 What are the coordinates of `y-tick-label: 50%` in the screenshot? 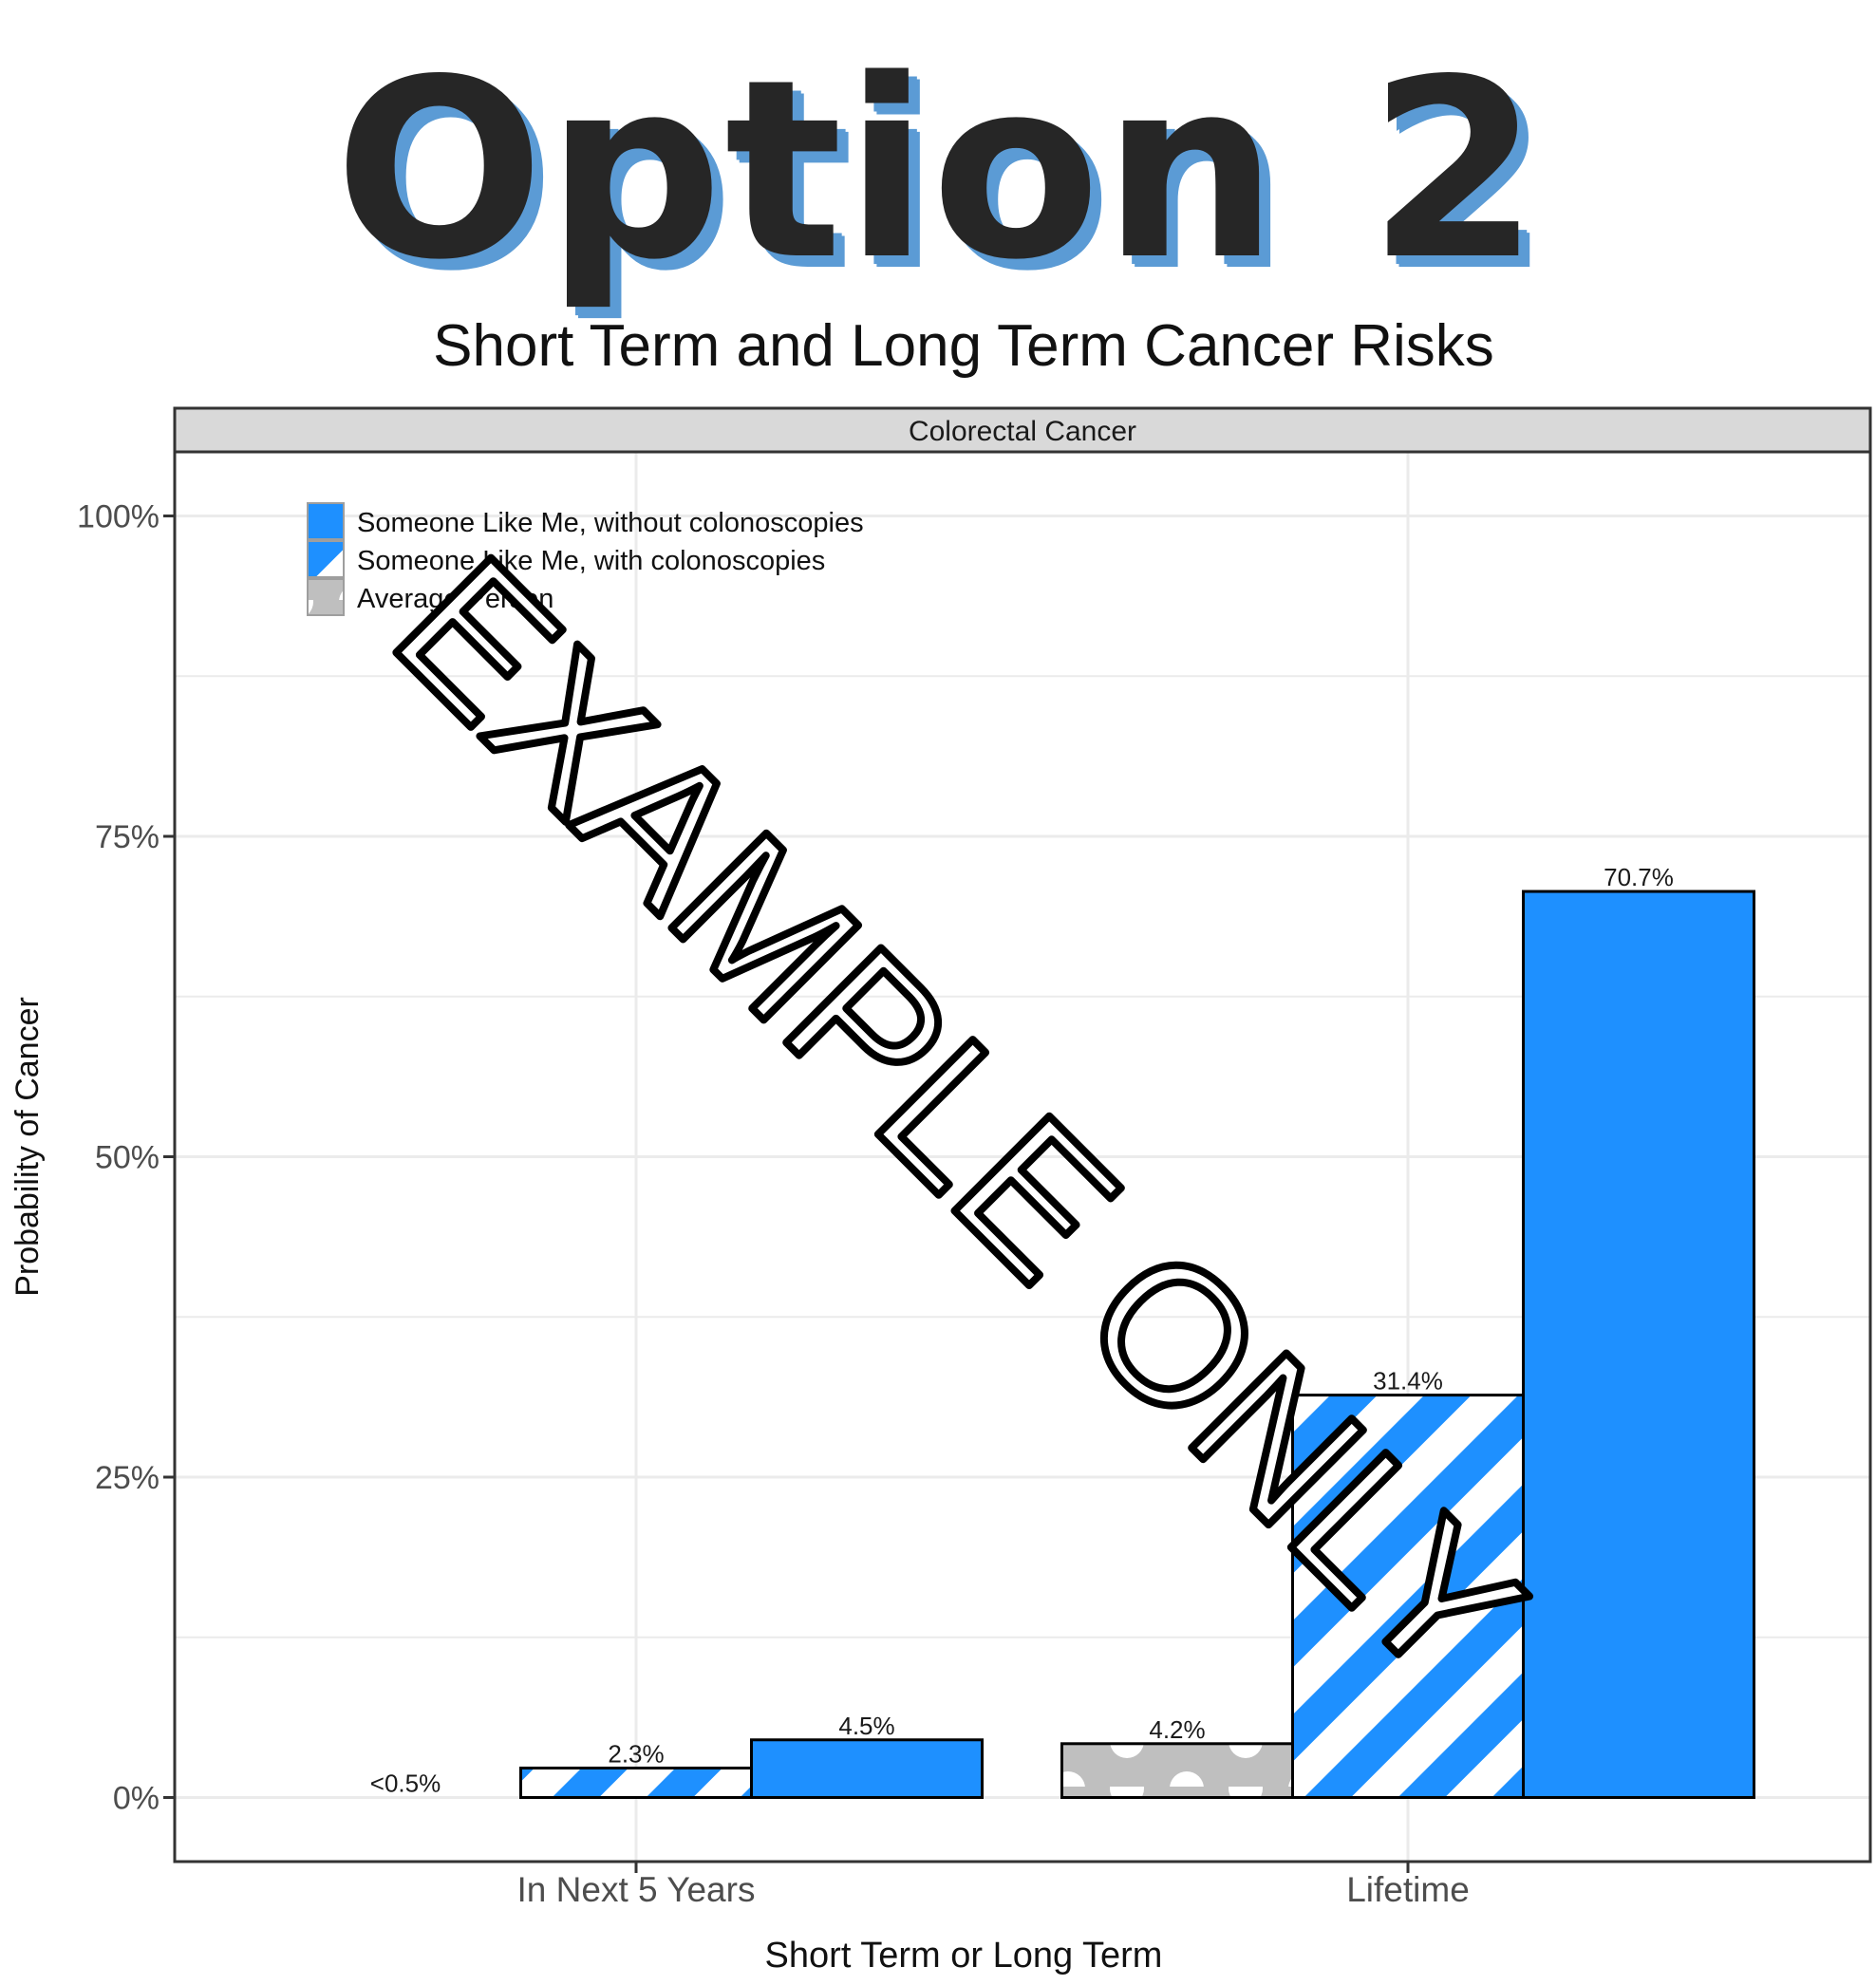 It's located at (127, 1158).